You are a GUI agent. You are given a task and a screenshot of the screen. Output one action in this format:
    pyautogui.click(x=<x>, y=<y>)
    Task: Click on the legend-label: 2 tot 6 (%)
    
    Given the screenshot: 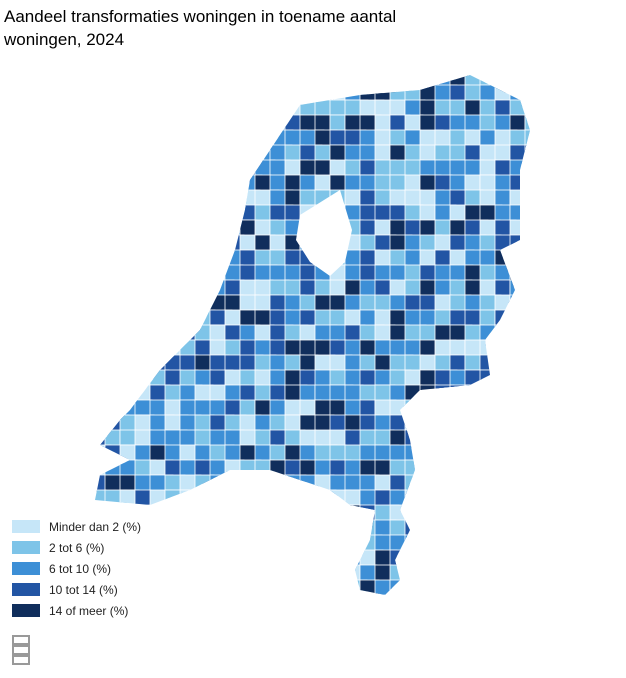 What is the action you would take?
    pyautogui.click(x=76, y=548)
    